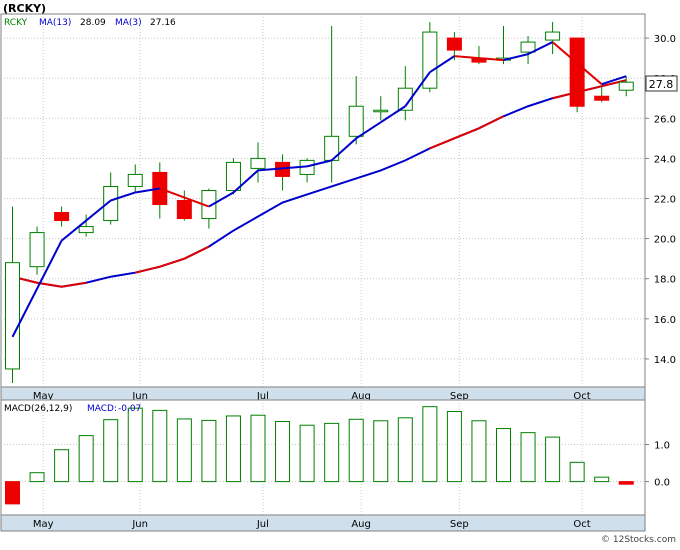  I want to click on price-y-tick-label: 26.0, so click(665, 119).